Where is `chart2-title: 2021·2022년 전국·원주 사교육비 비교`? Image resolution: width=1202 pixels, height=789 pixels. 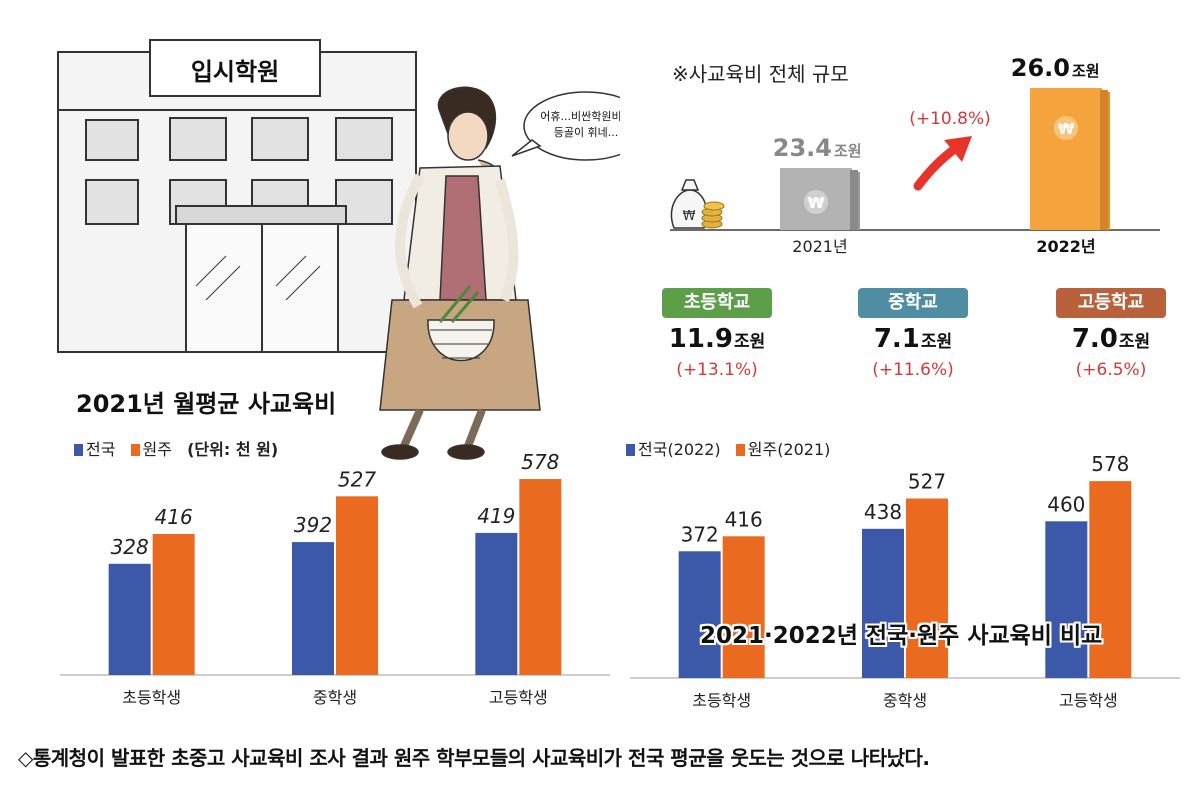 chart2-title: 2021·2022년 전국·원주 사교육비 비교 is located at coordinates (901, 636).